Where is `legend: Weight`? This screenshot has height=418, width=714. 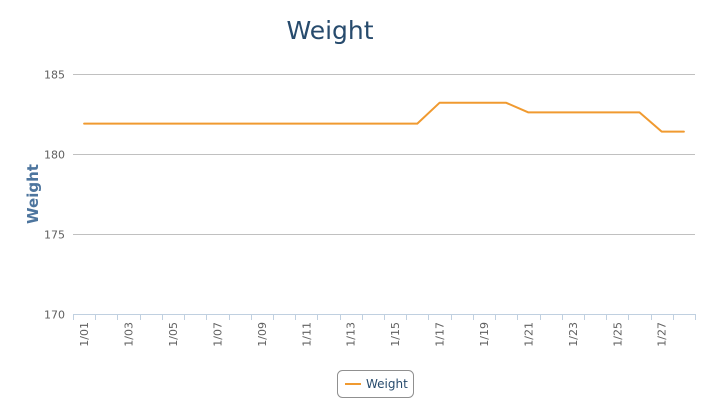
legend: Weight is located at coordinates (375, 384).